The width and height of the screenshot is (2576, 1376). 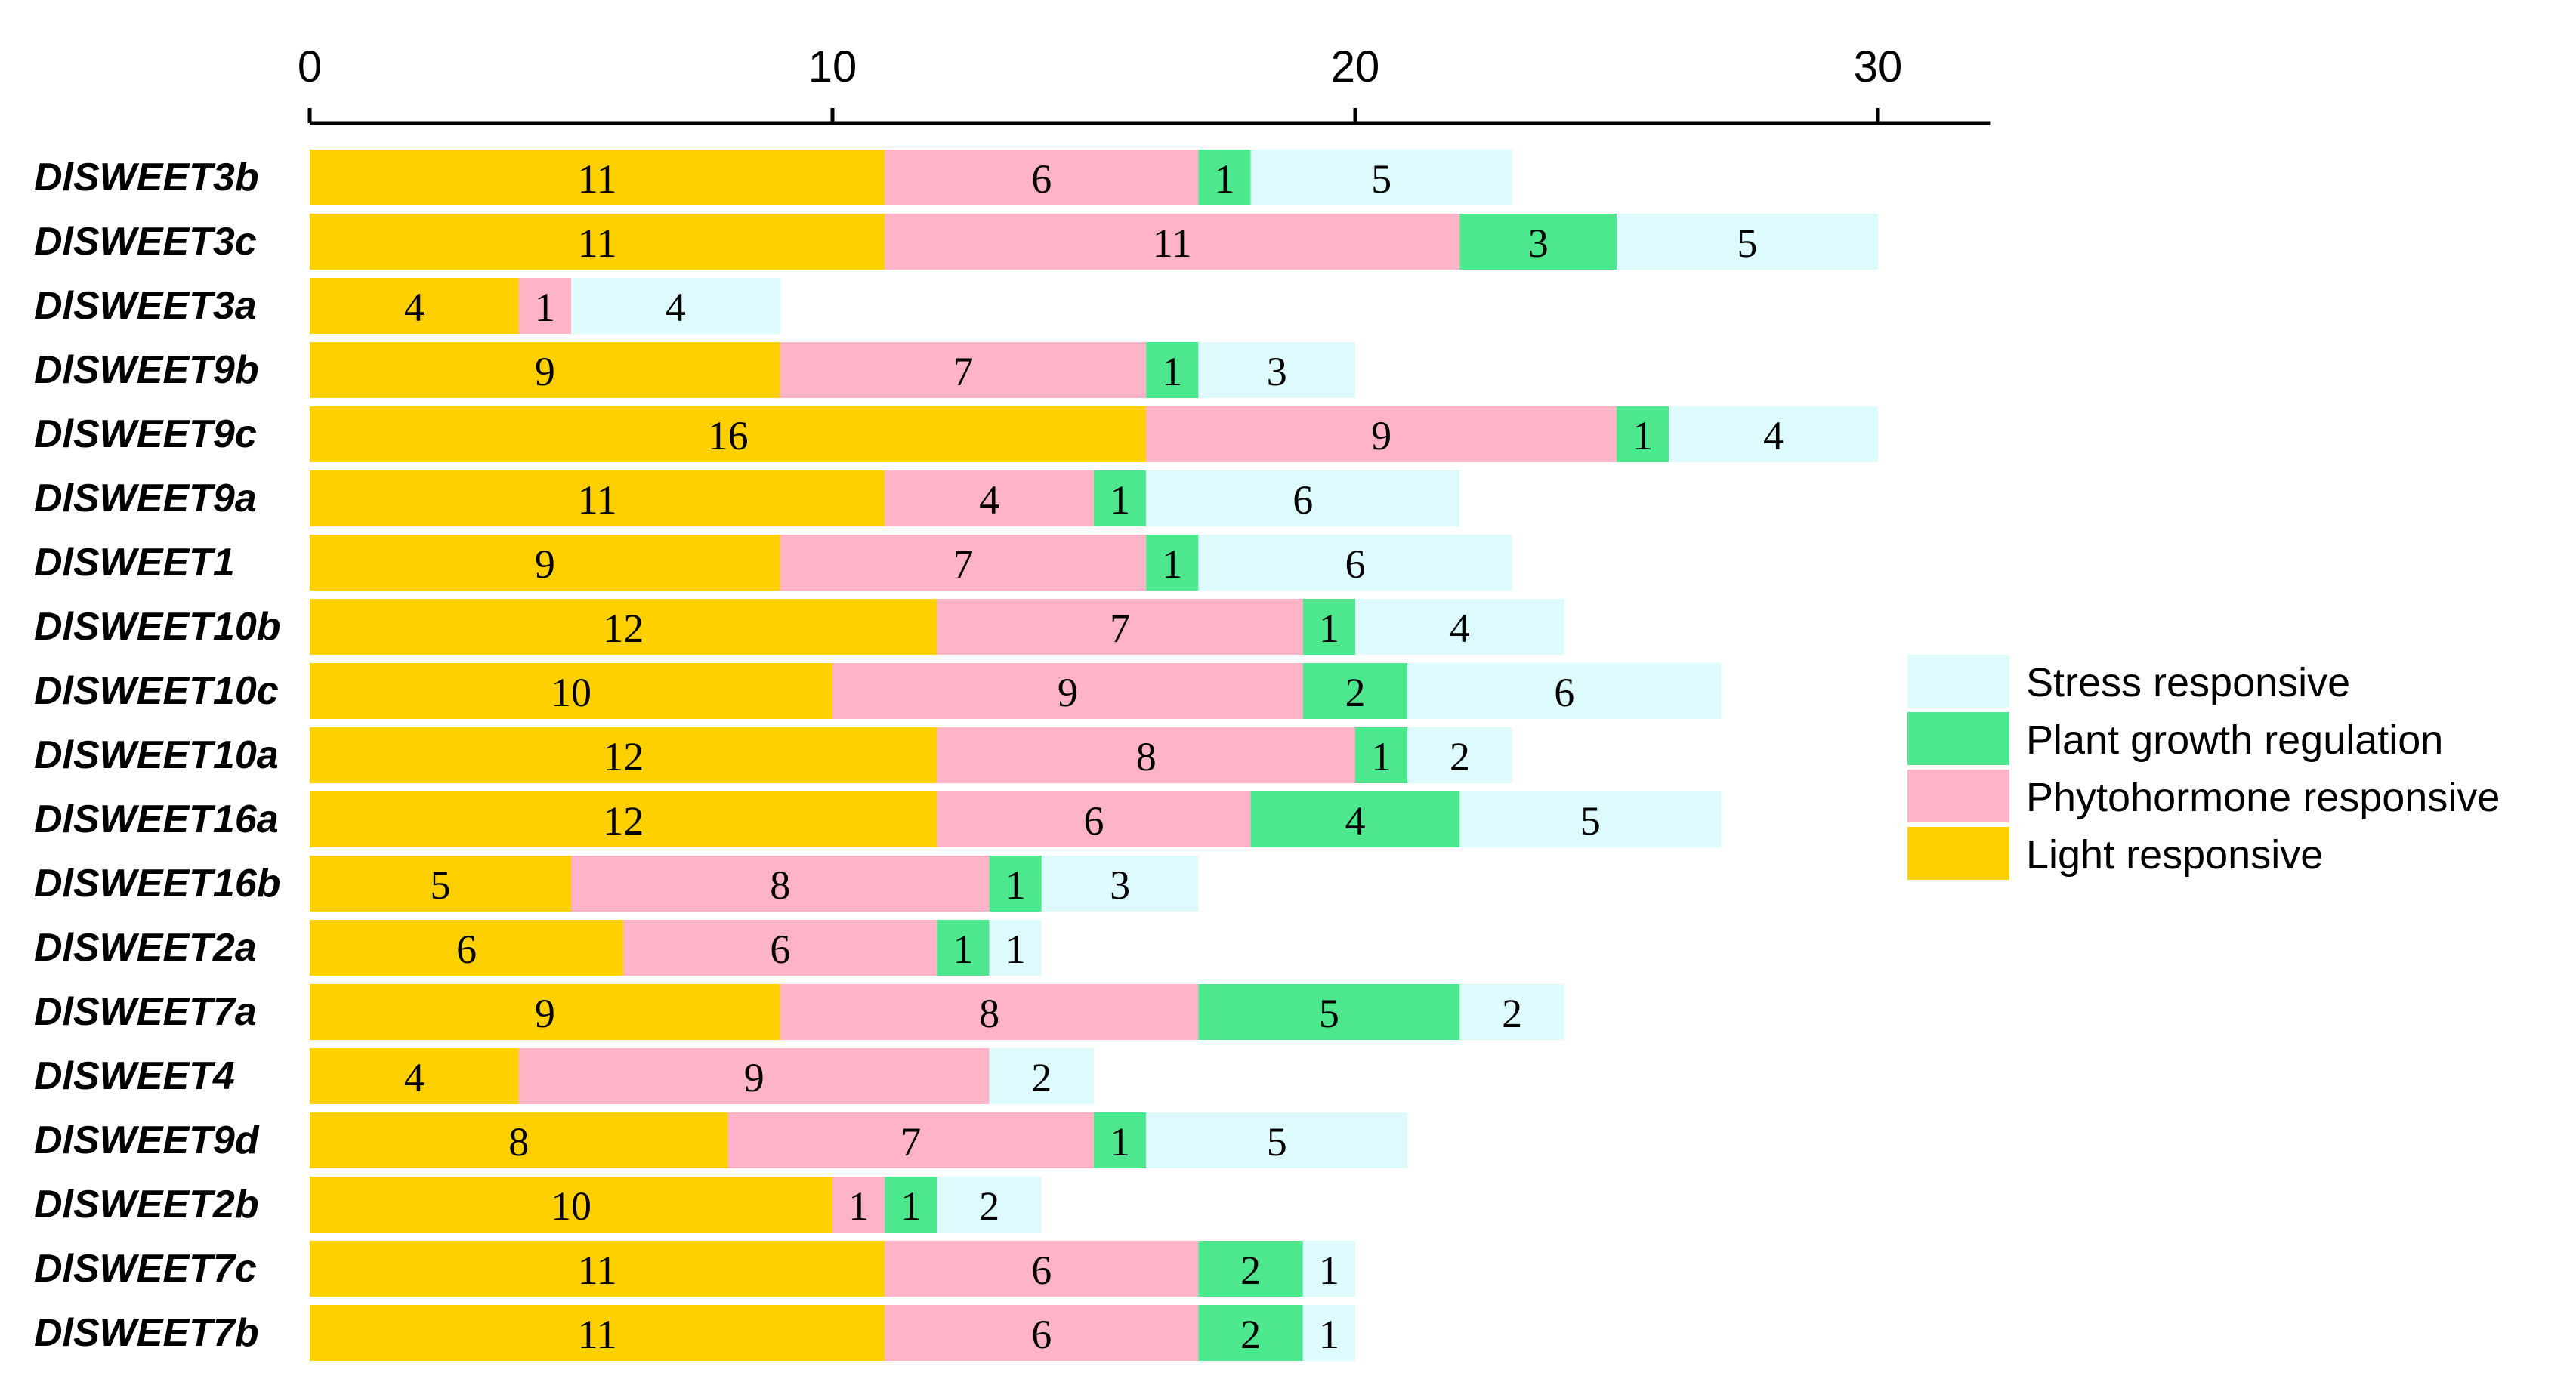 What do you see at coordinates (2263, 797) in the screenshot?
I see `legend-label: Phytohormone responsive` at bounding box center [2263, 797].